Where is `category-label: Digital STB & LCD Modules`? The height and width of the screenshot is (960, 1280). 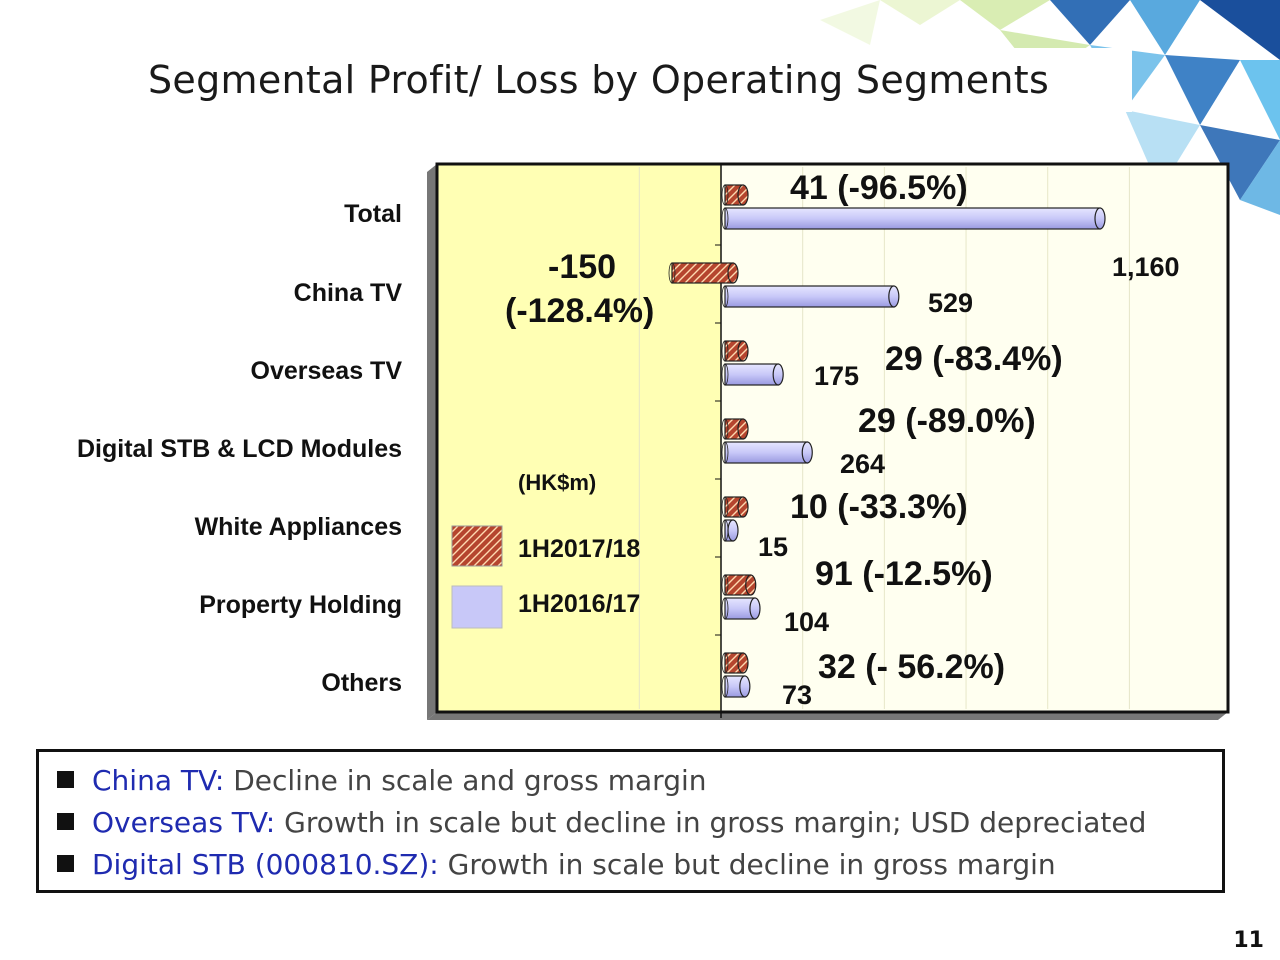 category-label: Digital STB & LCD Modules is located at coordinates (239, 449).